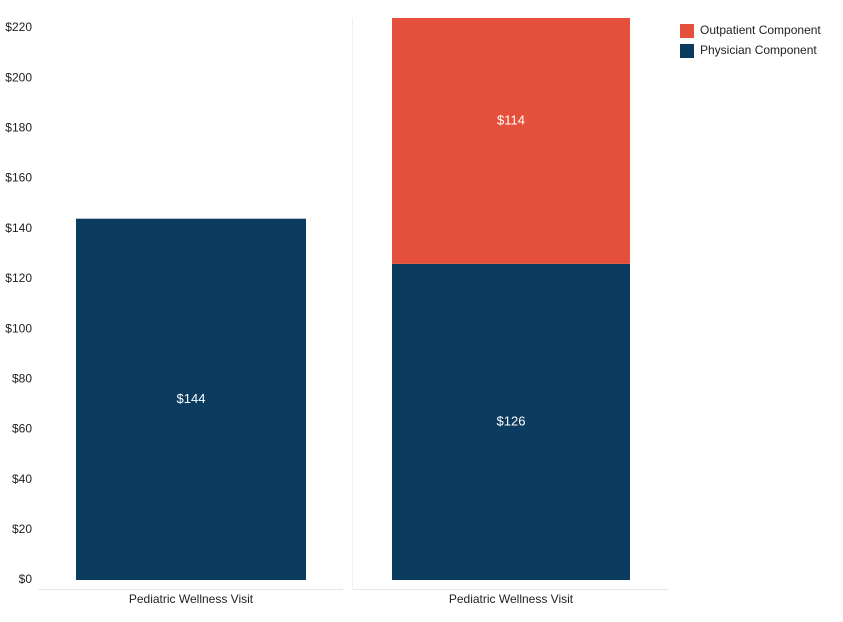 This screenshot has width=843, height=622. I want to click on y-tick-label: $160, so click(18, 178).